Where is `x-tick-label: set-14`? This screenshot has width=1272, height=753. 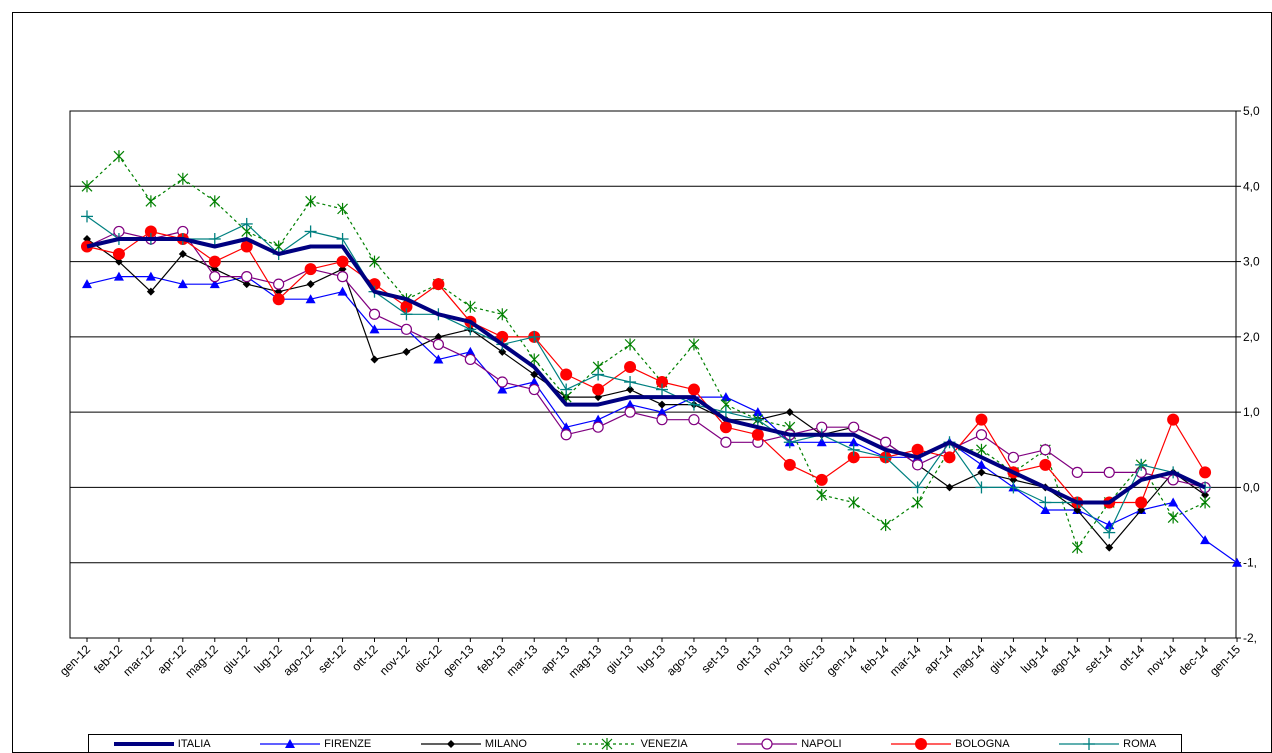 x-tick-label: set-14 is located at coordinates (1099, 659).